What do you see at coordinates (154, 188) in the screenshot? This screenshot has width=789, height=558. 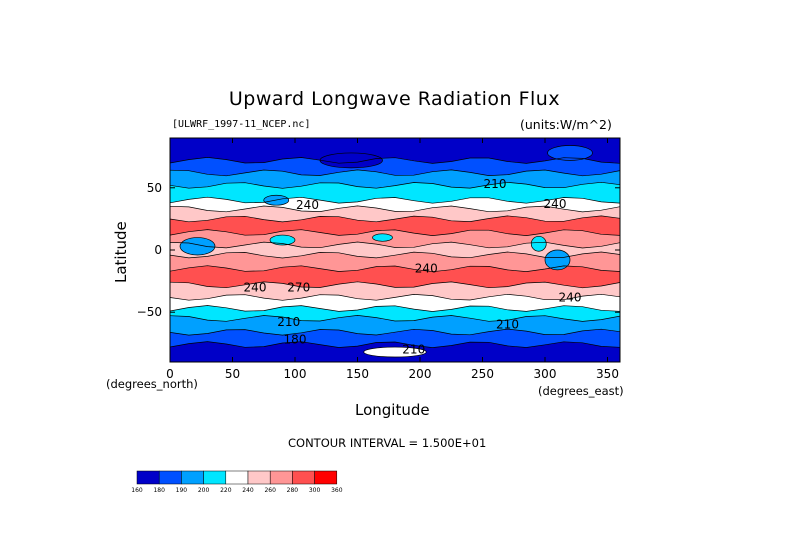 I see `y-tick-label: 50` at bounding box center [154, 188].